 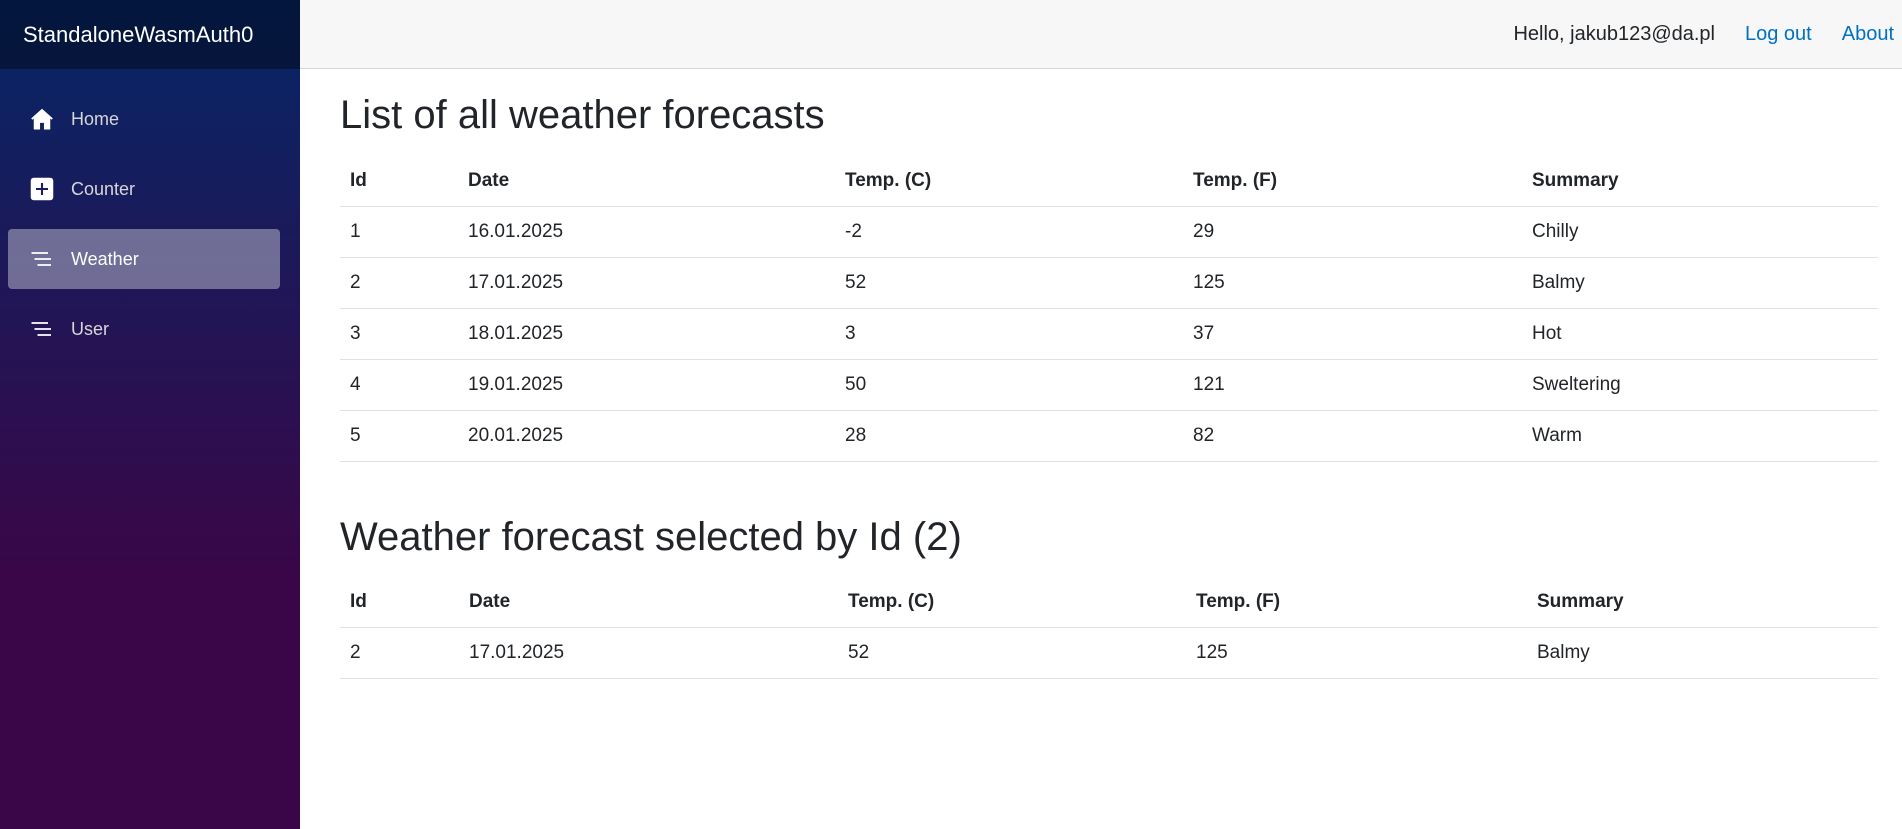 I want to click on cell-id: 4, so click(x=399, y=385).